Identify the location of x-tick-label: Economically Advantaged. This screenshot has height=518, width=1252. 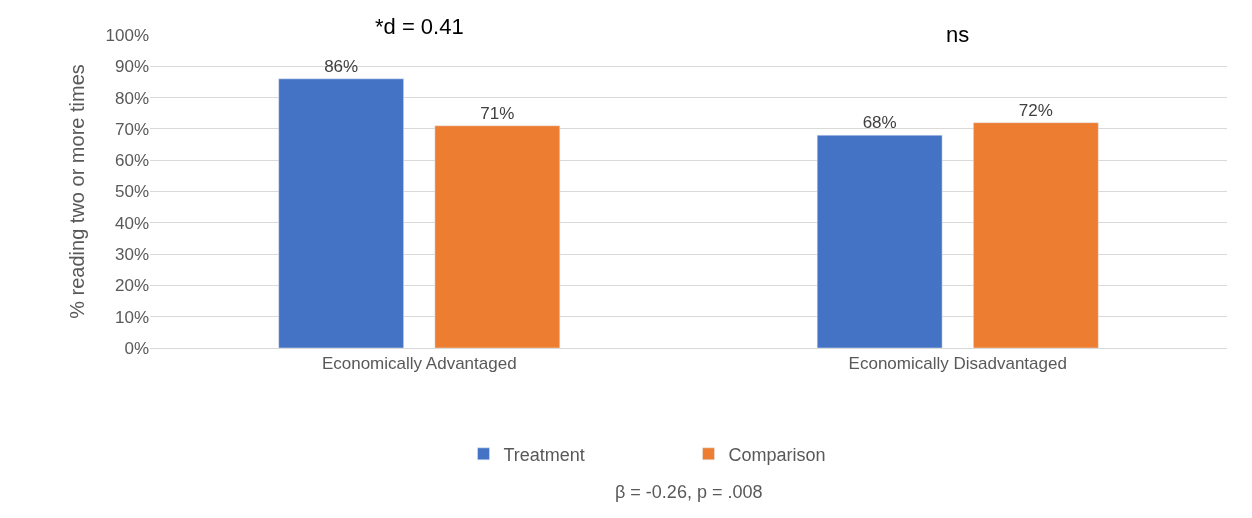
(419, 364).